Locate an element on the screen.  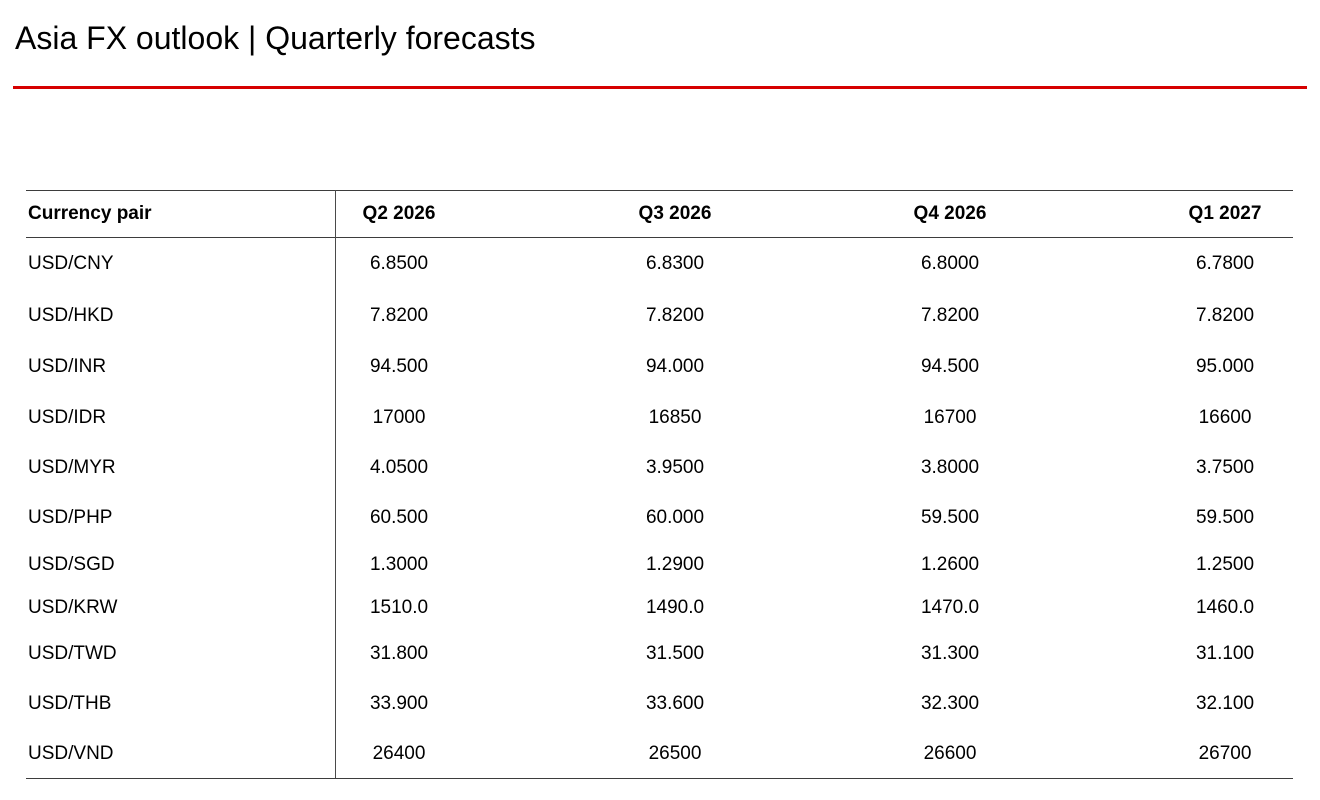
table-row-usdsgd: USD/SGD 1.3000 1.2900 1.2600 1.2500 is located at coordinates (659, 564).